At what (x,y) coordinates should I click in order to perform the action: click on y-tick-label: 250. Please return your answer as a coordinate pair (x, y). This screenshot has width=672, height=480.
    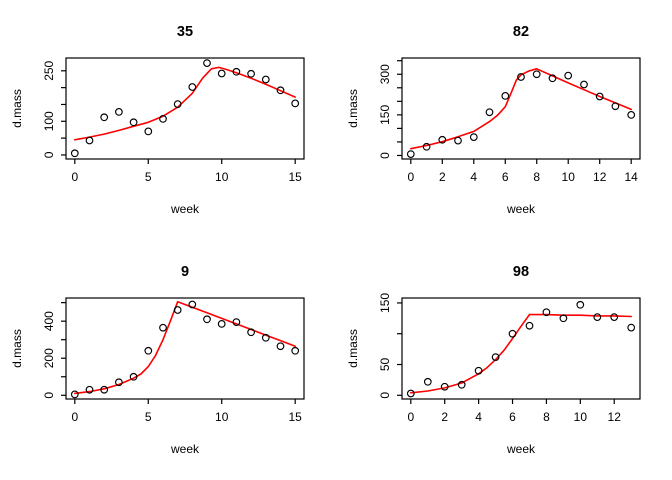
    Looking at the image, I should click on (49, 70).